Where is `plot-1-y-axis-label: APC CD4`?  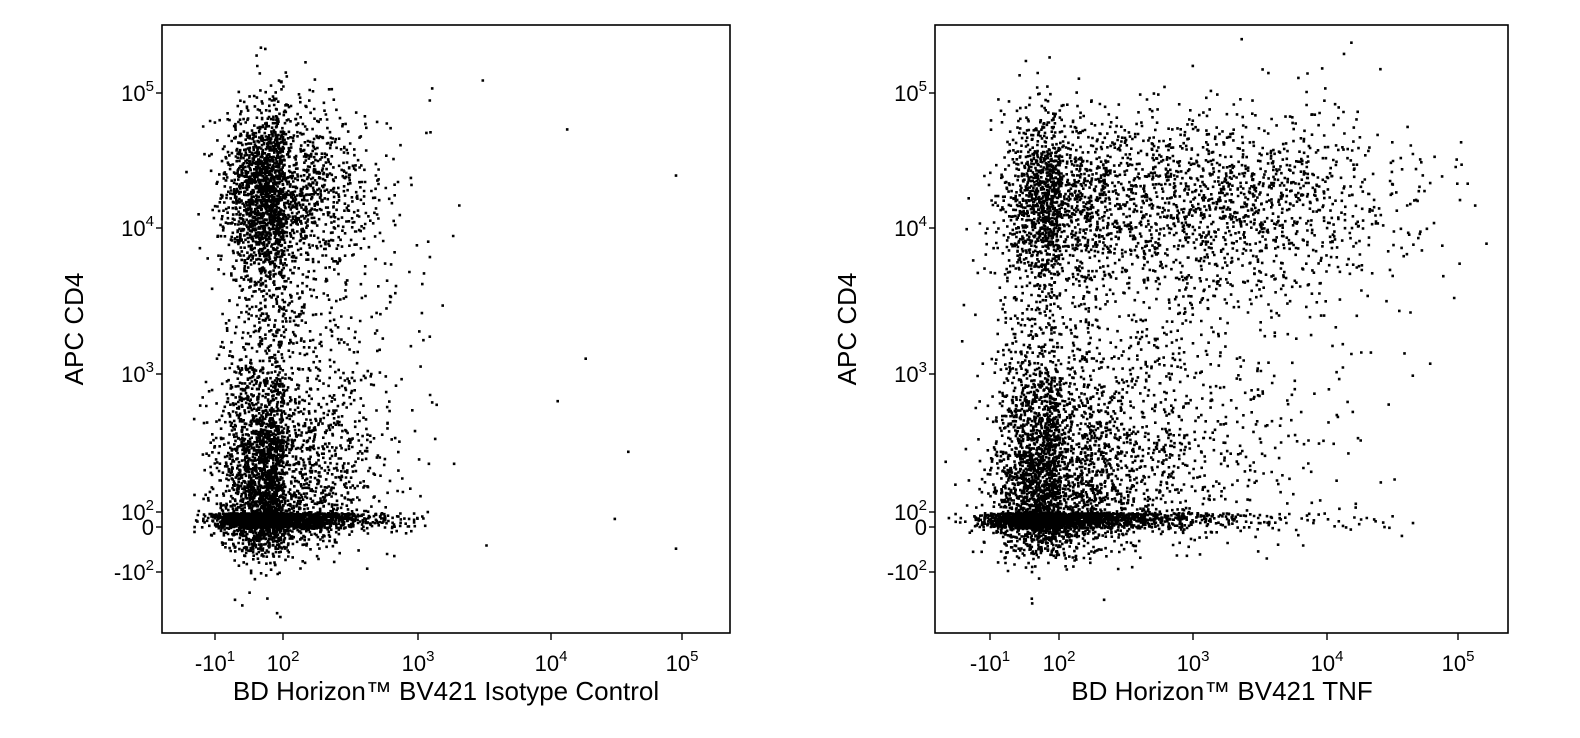 plot-1-y-axis-label: APC CD4 is located at coordinates (74, 329).